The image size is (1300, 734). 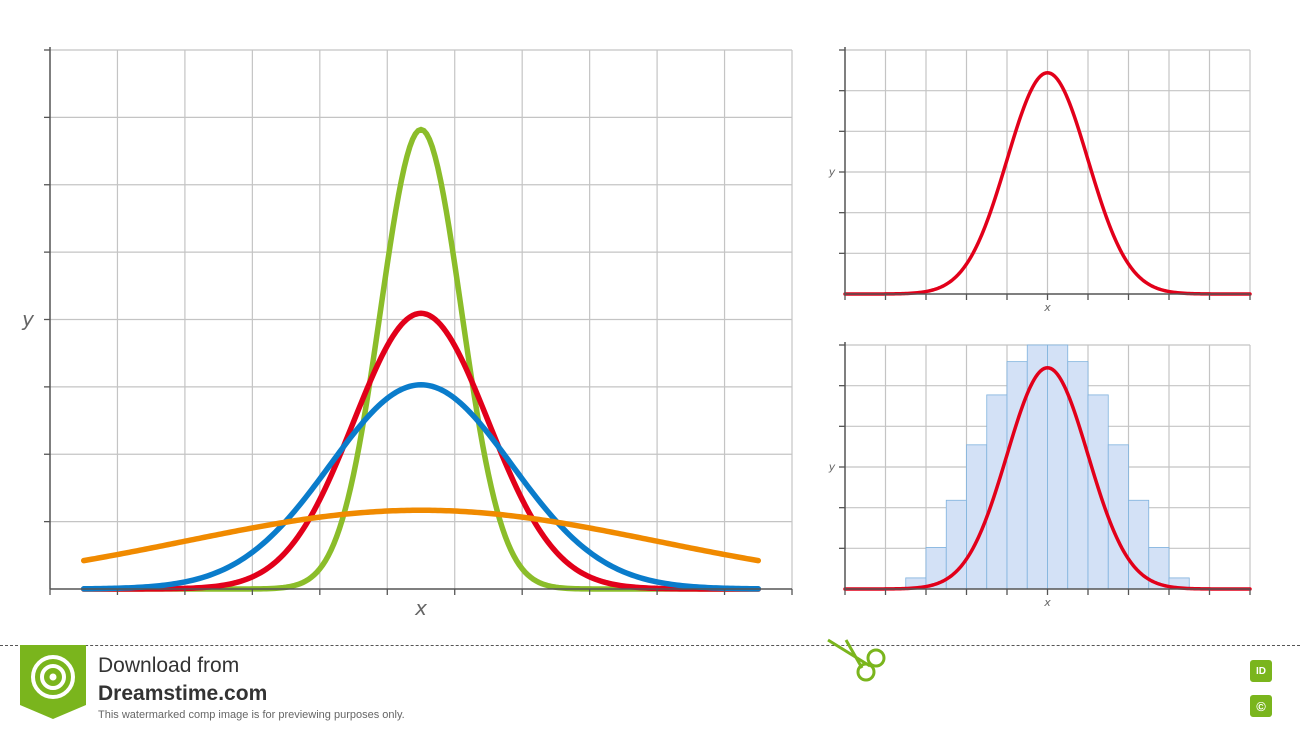 What do you see at coordinates (856, 660) in the screenshot?
I see `scissors-icon` at bounding box center [856, 660].